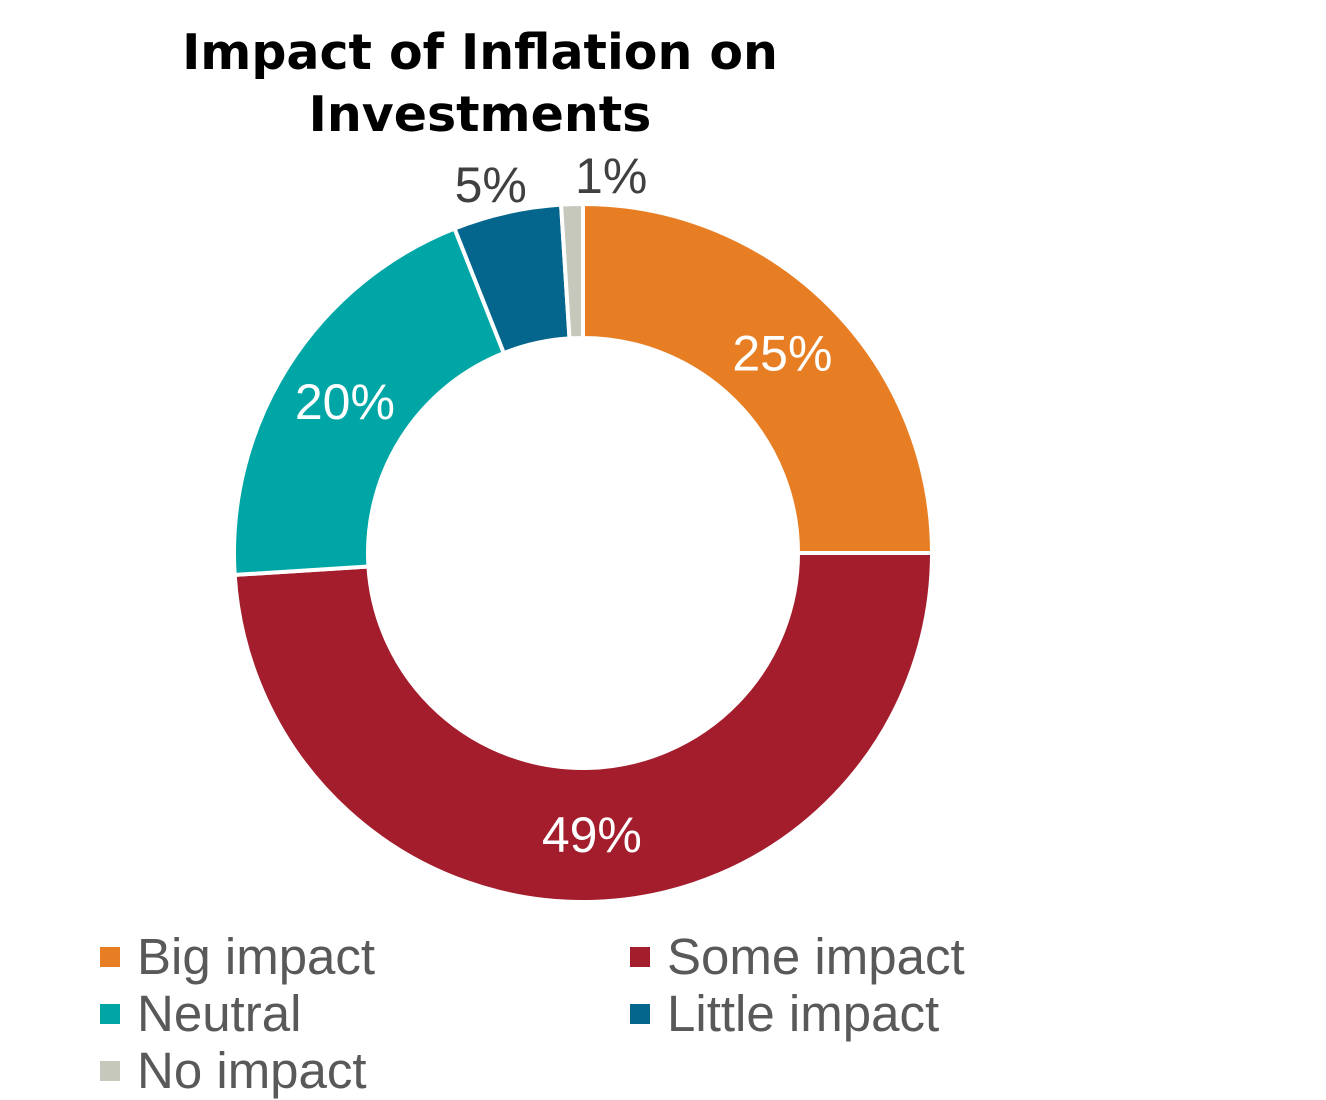 The height and width of the screenshot is (1100, 1326). What do you see at coordinates (252, 1070) in the screenshot?
I see `legend-label: No impact` at bounding box center [252, 1070].